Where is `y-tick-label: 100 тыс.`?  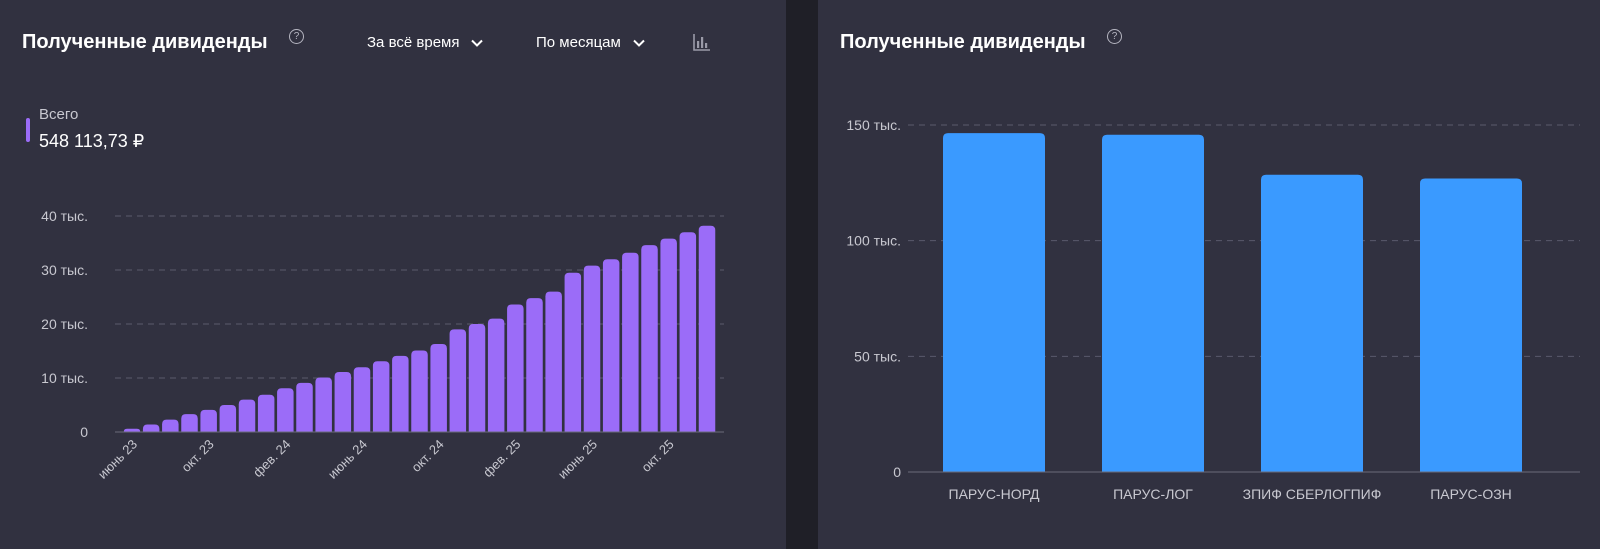
y-tick-label: 100 тыс. is located at coordinates (873, 241).